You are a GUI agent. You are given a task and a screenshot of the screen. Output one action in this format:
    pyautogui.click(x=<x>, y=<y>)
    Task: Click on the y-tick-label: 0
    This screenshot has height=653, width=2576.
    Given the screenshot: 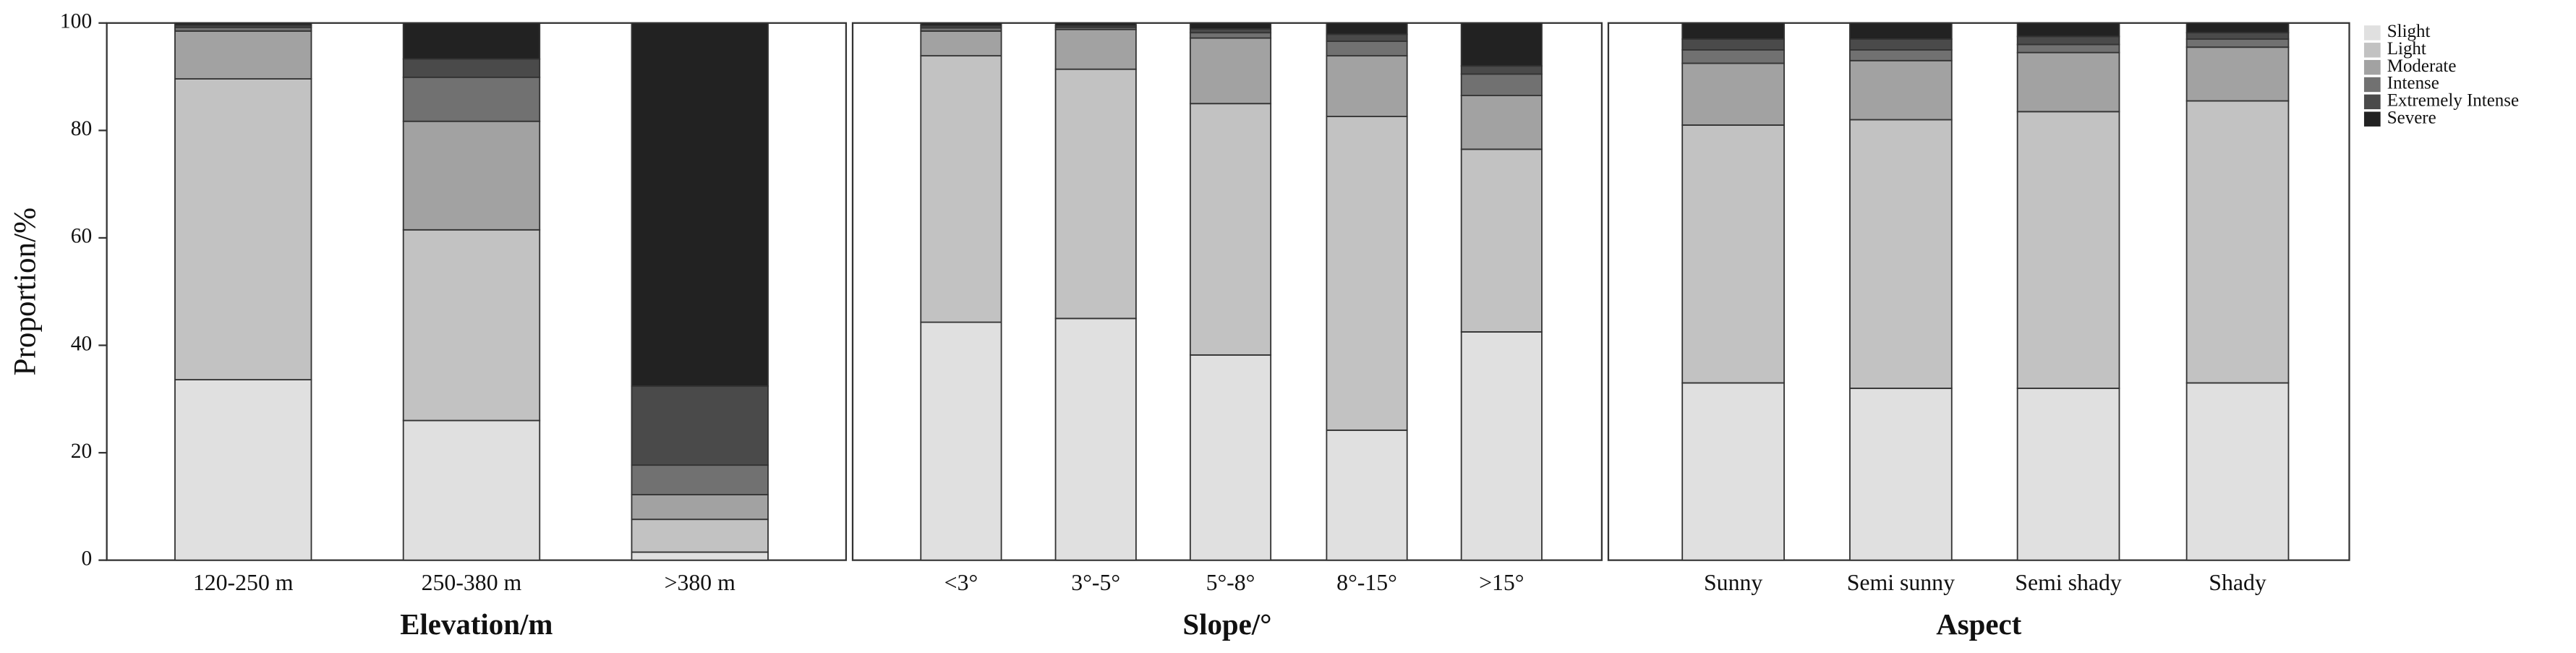 What is the action you would take?
    pyautogui.click(x=86, y=558)
    